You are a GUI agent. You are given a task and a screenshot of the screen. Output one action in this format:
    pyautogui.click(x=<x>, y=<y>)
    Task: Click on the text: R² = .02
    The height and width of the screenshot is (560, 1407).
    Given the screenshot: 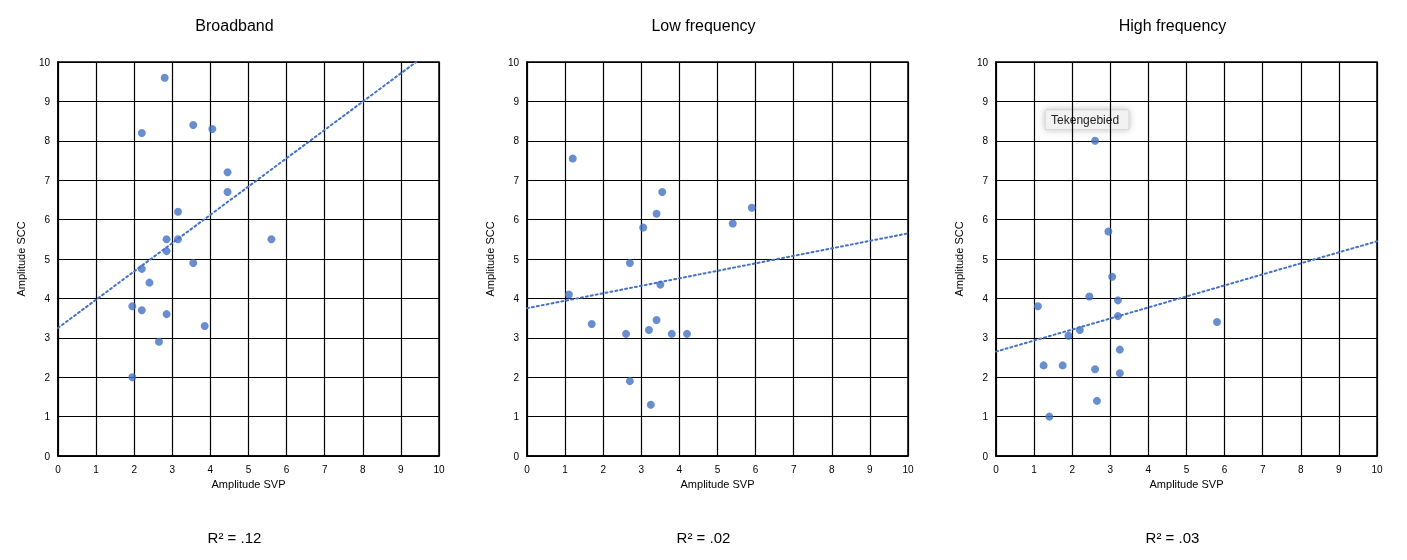 What is the action you would take?
    pyautogui.click(x=703, y=537)
    